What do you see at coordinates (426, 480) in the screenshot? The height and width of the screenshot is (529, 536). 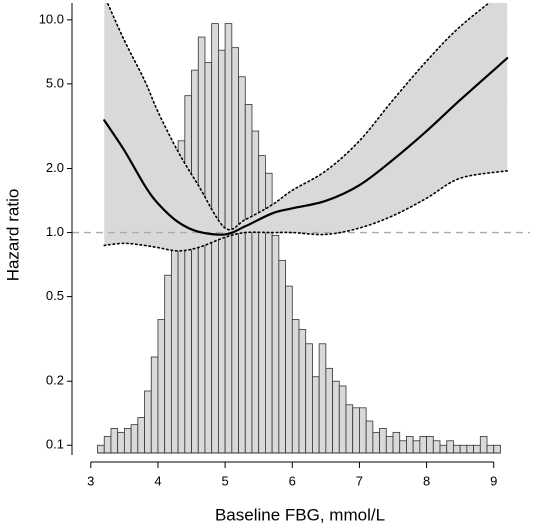 I see `x-tick-label: 8` at bounding box center [426, 480].